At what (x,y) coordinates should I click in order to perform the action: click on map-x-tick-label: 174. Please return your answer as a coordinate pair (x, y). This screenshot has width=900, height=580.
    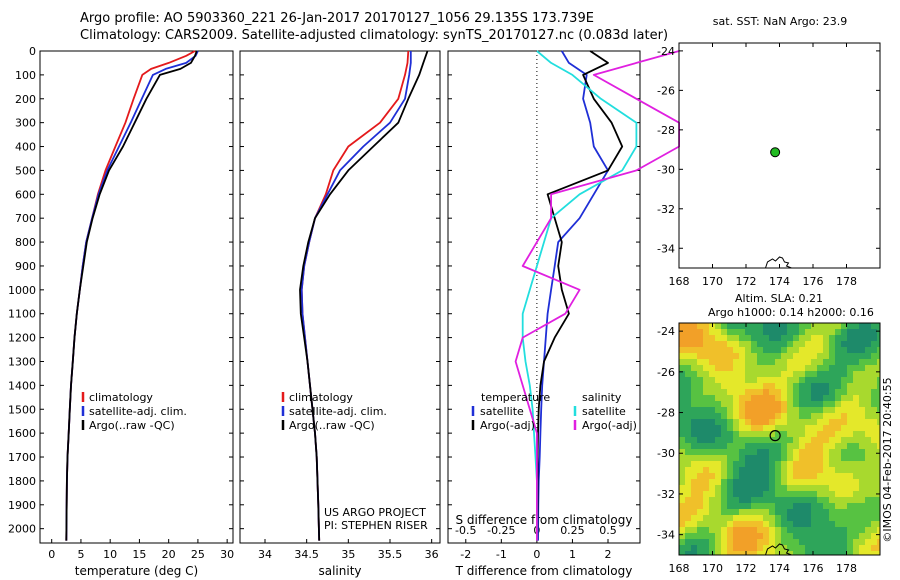
    Looking at the image, I should click on (779, 568).